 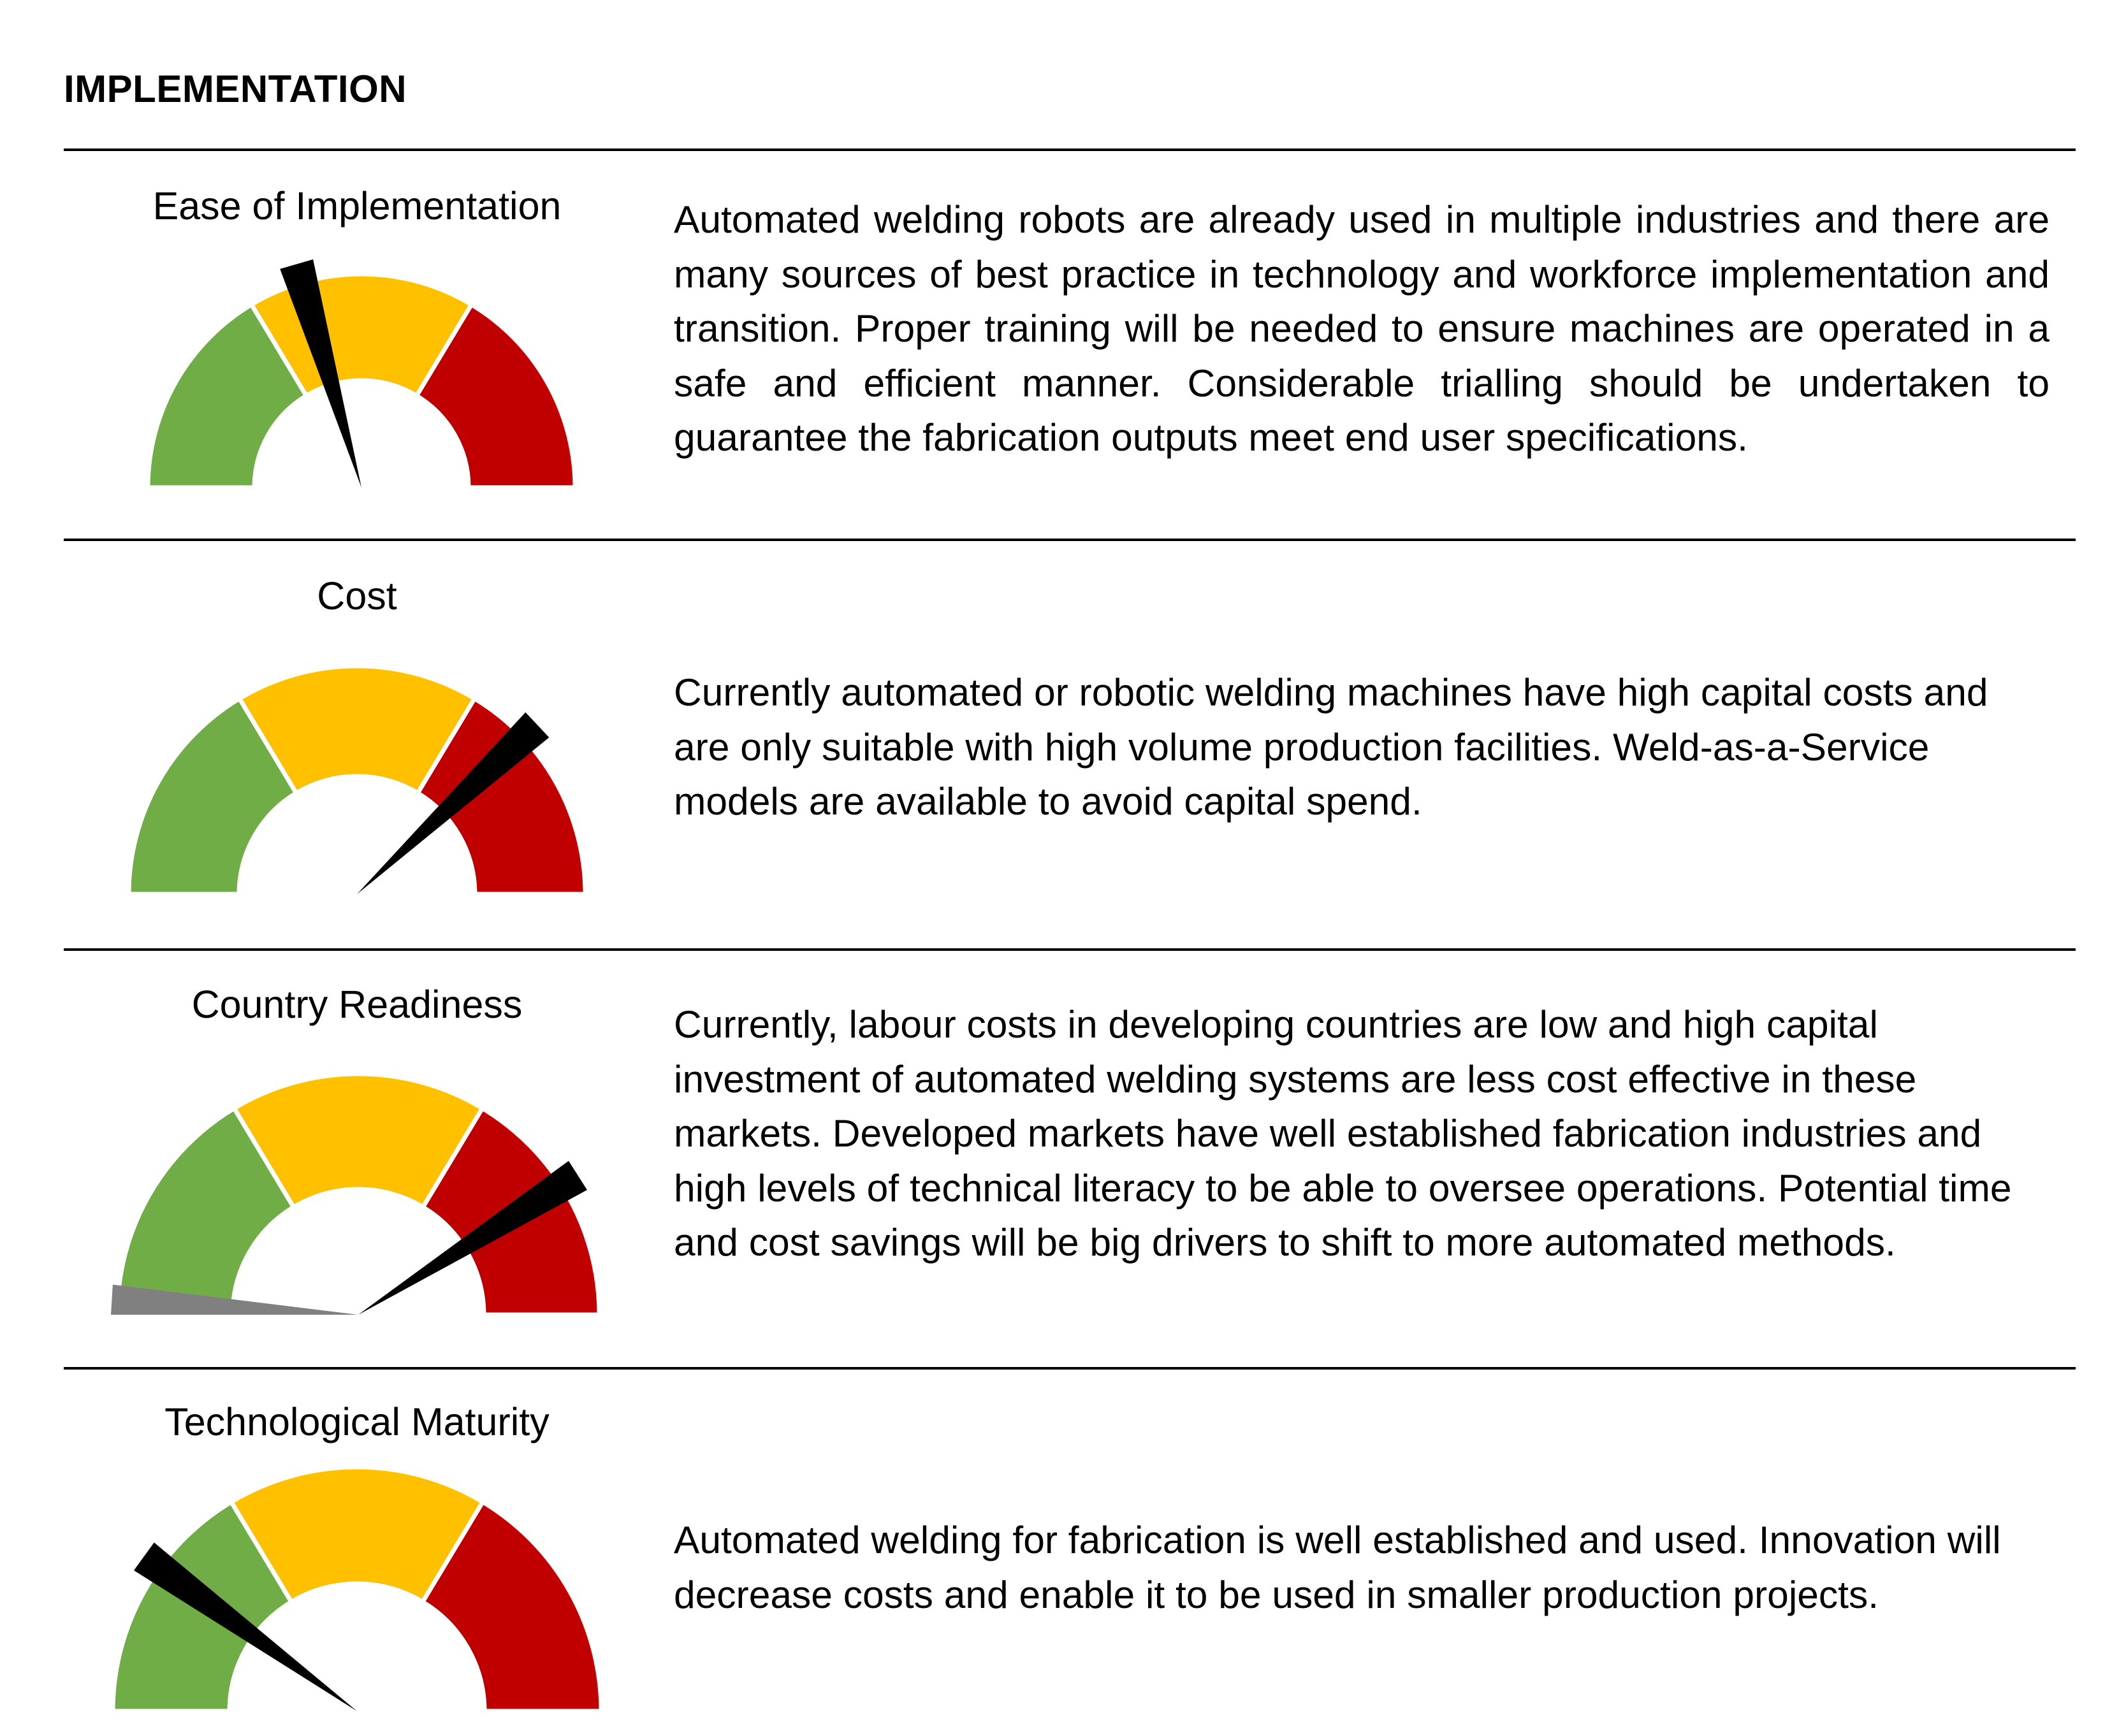 I want to click on country-readiness-gauge, so click(x=356, y=1194).